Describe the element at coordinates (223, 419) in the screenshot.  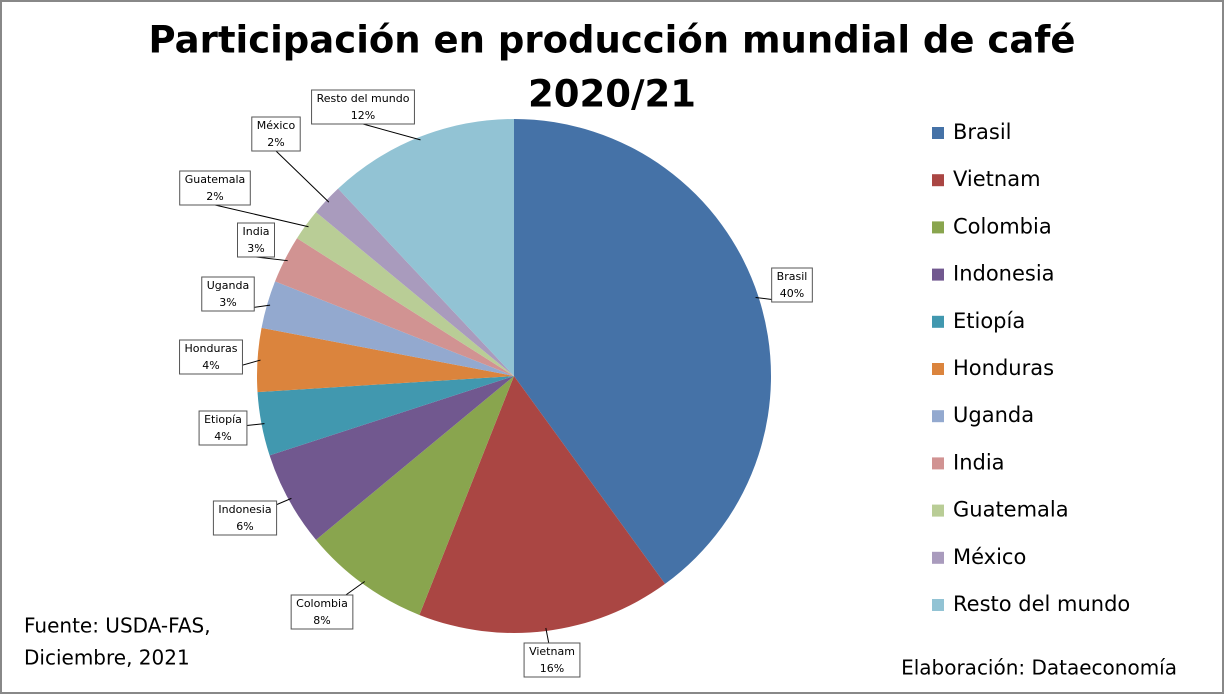
I see `label-category: Etiopía` at that location.